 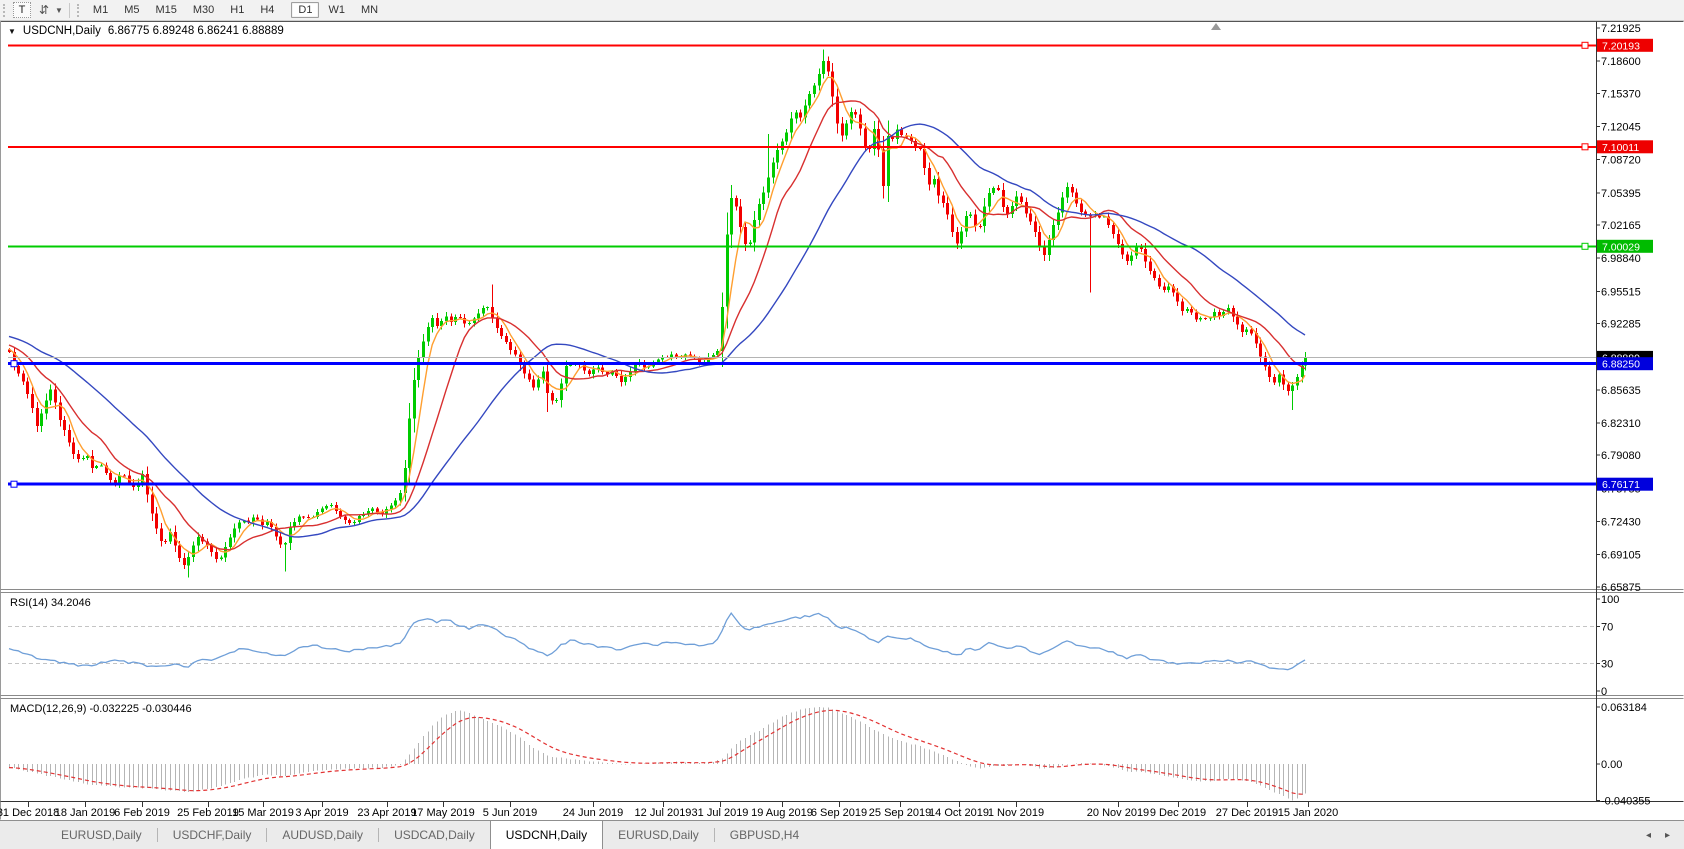 I want to click on svg-text: 23 Apr 2019, so click(x=386, y=813).